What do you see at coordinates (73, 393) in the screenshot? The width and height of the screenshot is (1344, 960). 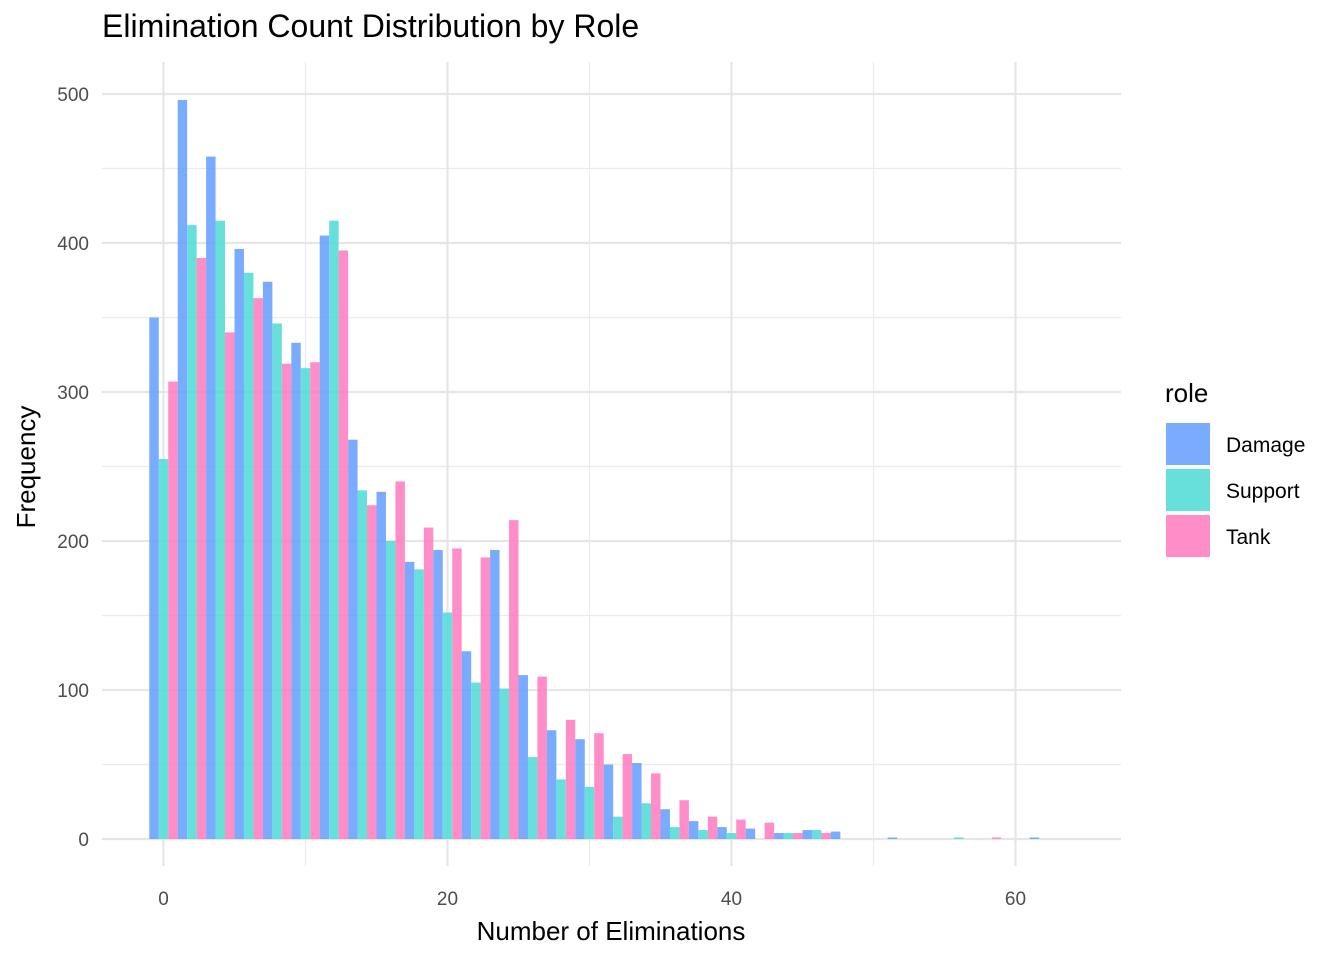 I see `y-tick-label: 300` at bounding box center [73, 393].